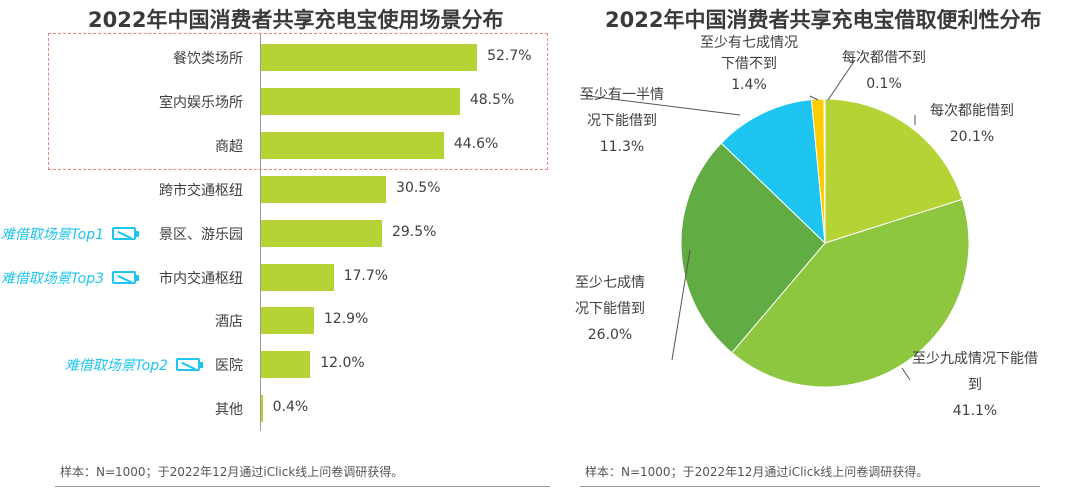  Describe the element at coordinates (229, 410) in the screenshot. I see `category-label: 其他` at that location.